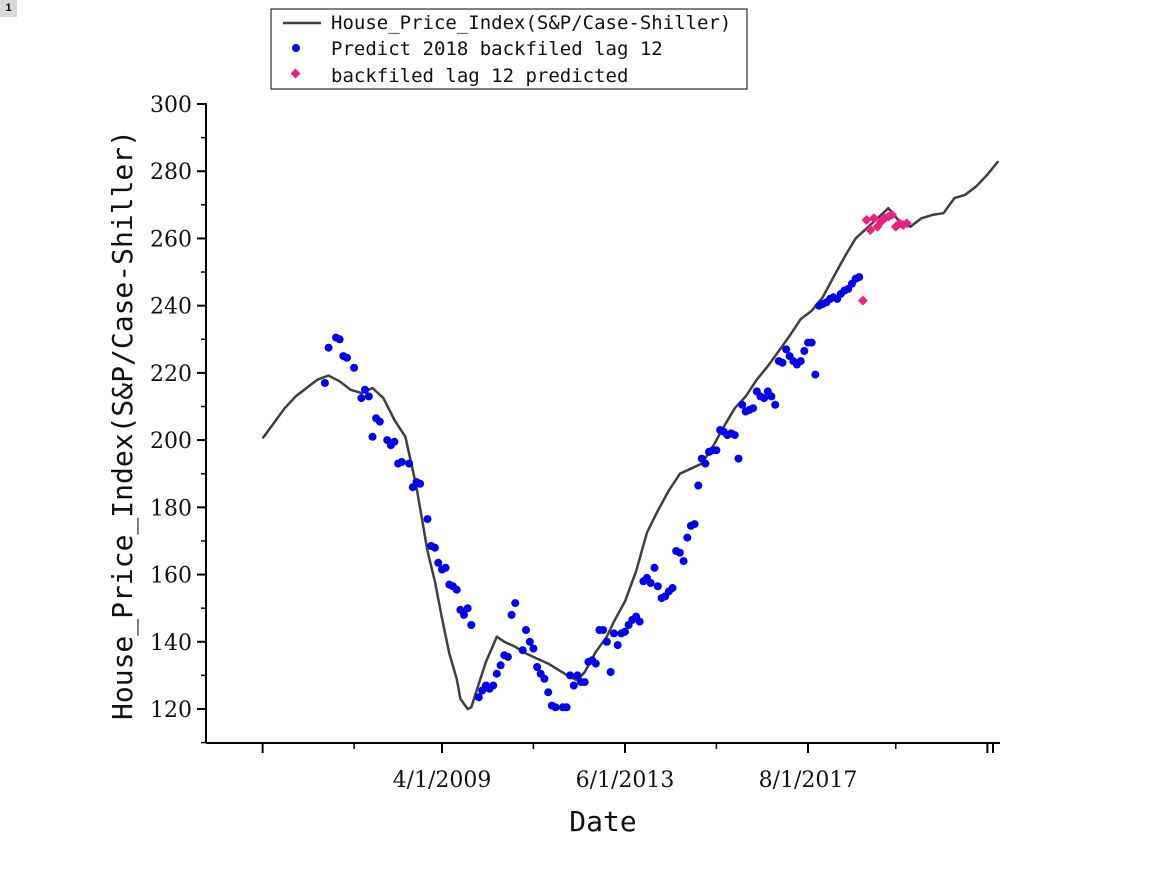  Describe the element at coordinates (171, 239) in the screenshot. I see `y-tick-label: 260` at that location.